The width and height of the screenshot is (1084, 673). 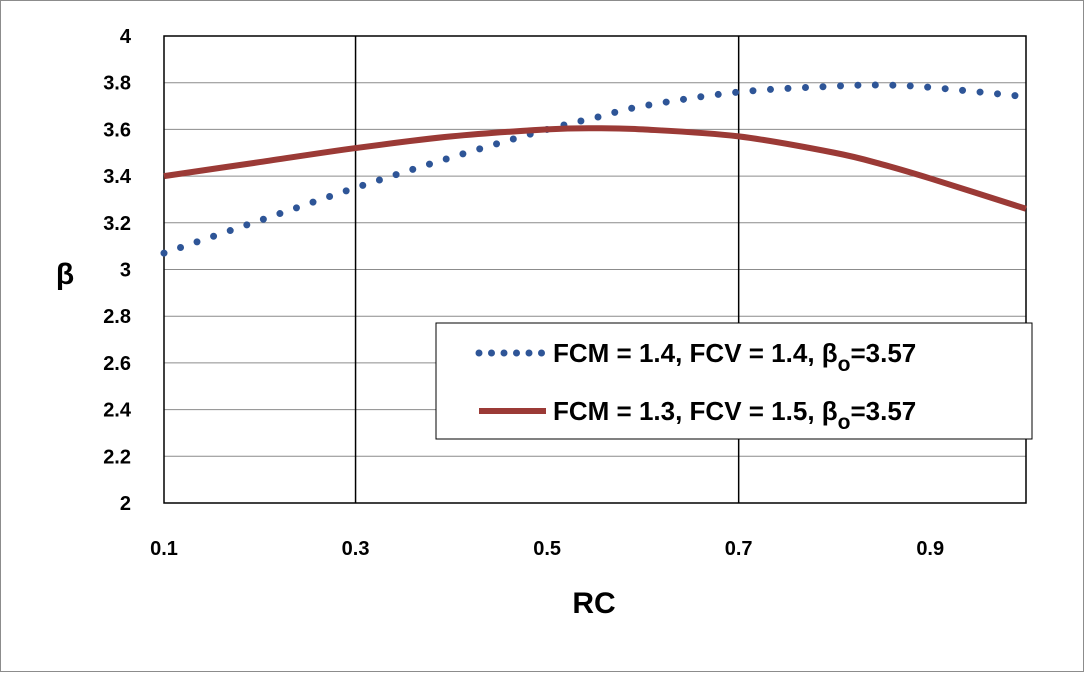 I want to click on y-tick-label: 3.6, so click(x=117, y=130).